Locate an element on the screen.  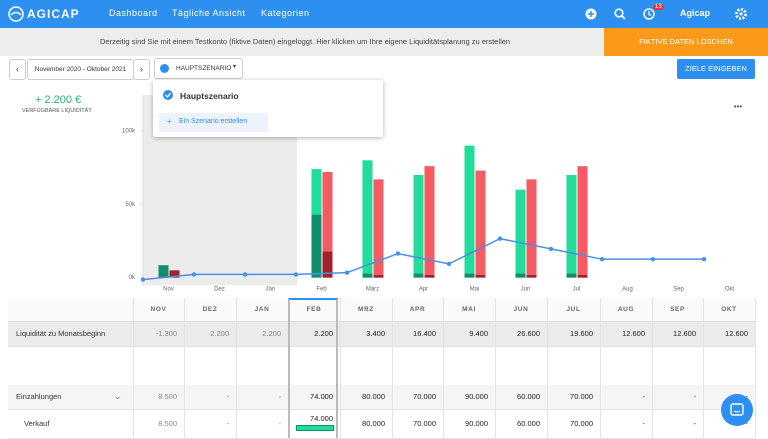
create-scenario-label: Ein Szenario erstellen is located at coordinates (213, 121).